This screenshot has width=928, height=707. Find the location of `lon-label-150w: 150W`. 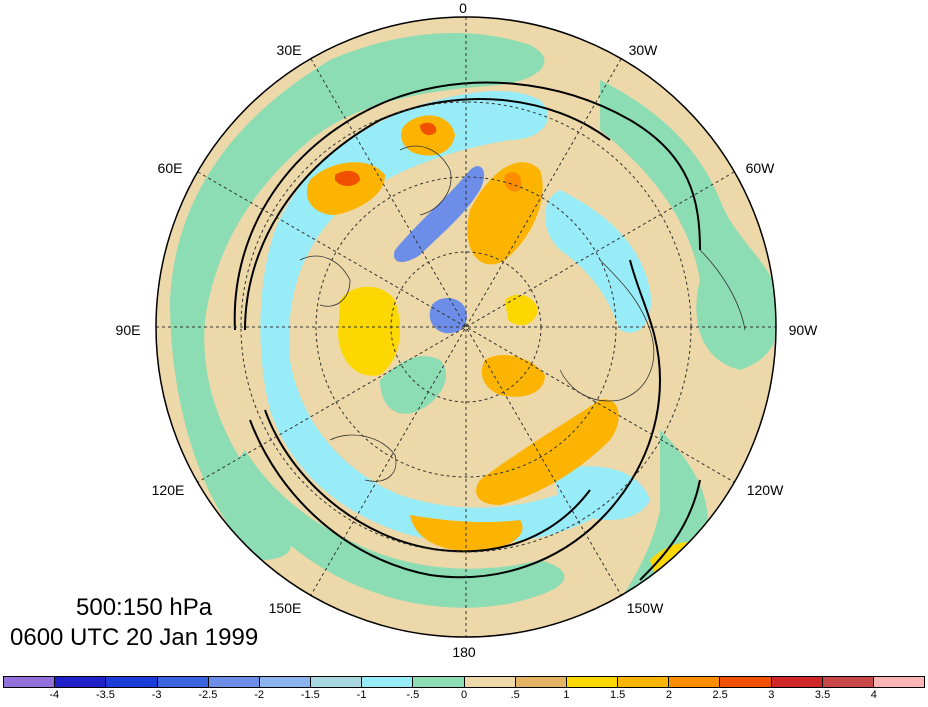

lon-label-150w: 150W is located at coordinates (645, 608).